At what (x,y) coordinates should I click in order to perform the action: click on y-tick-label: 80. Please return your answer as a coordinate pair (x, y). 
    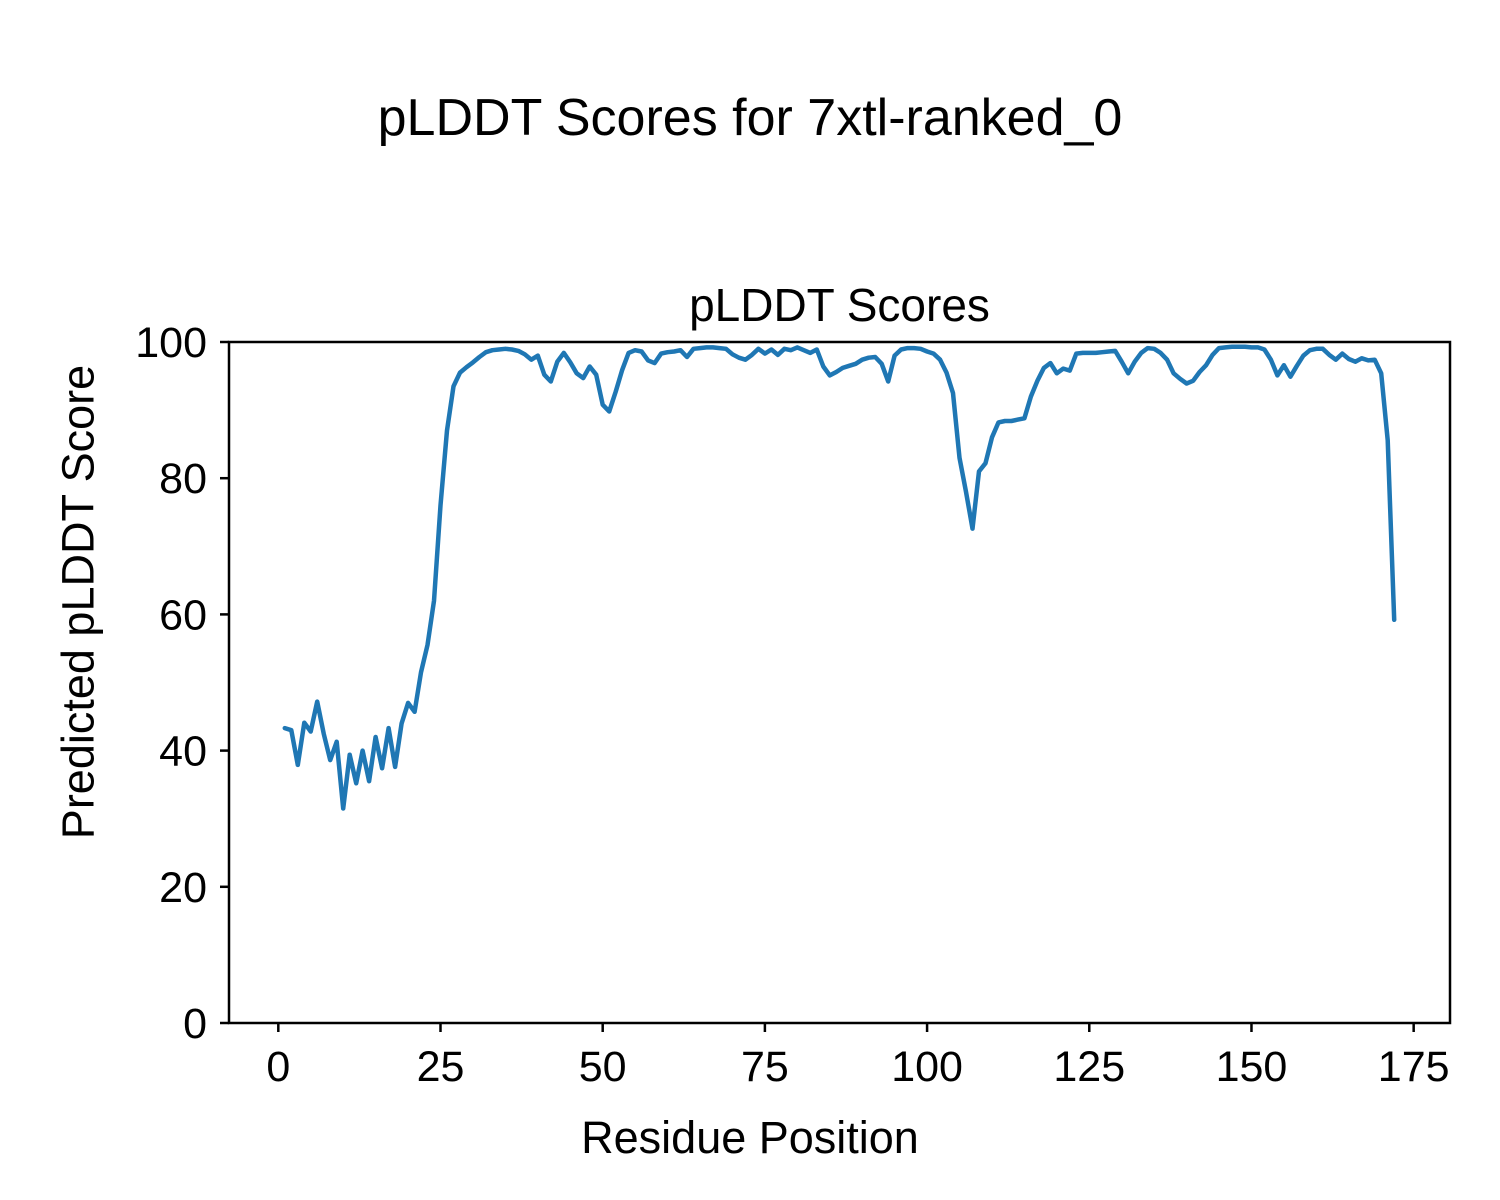
    Looking at the image, I should click on (183, 479).